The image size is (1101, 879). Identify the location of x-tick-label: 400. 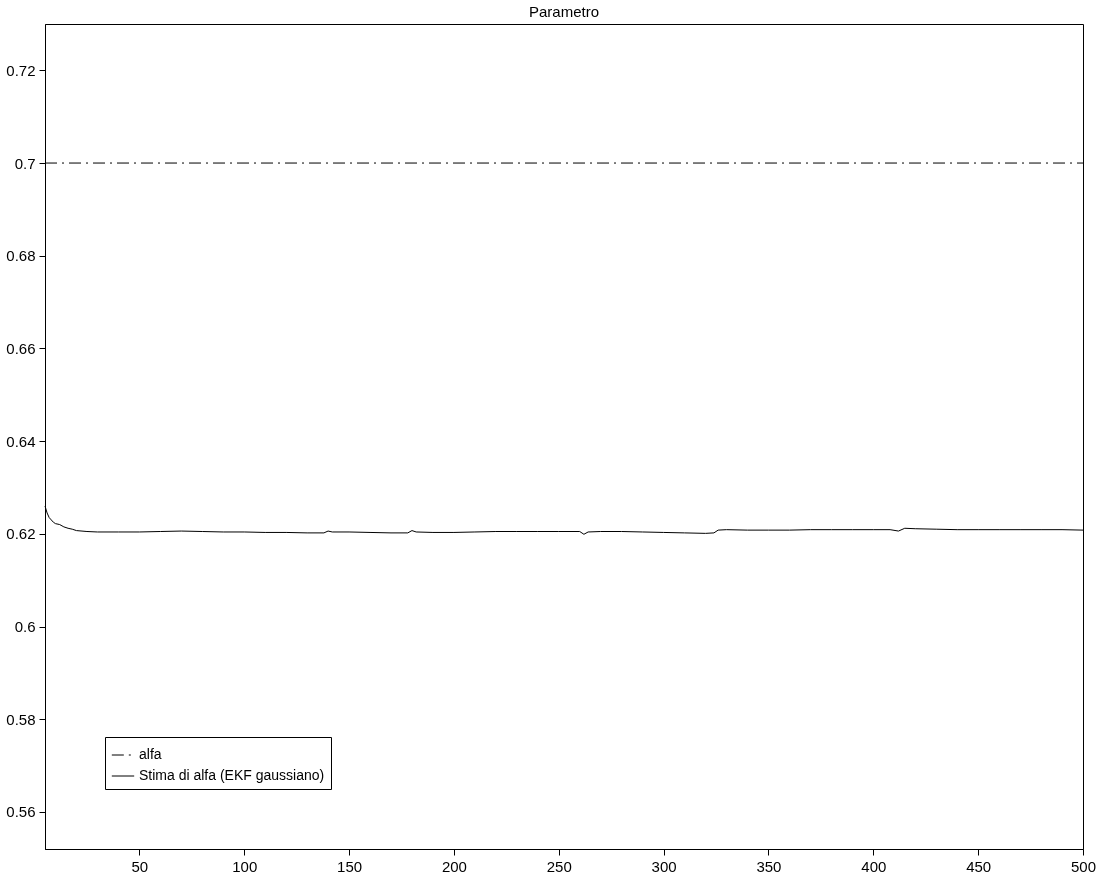
(874, 866).